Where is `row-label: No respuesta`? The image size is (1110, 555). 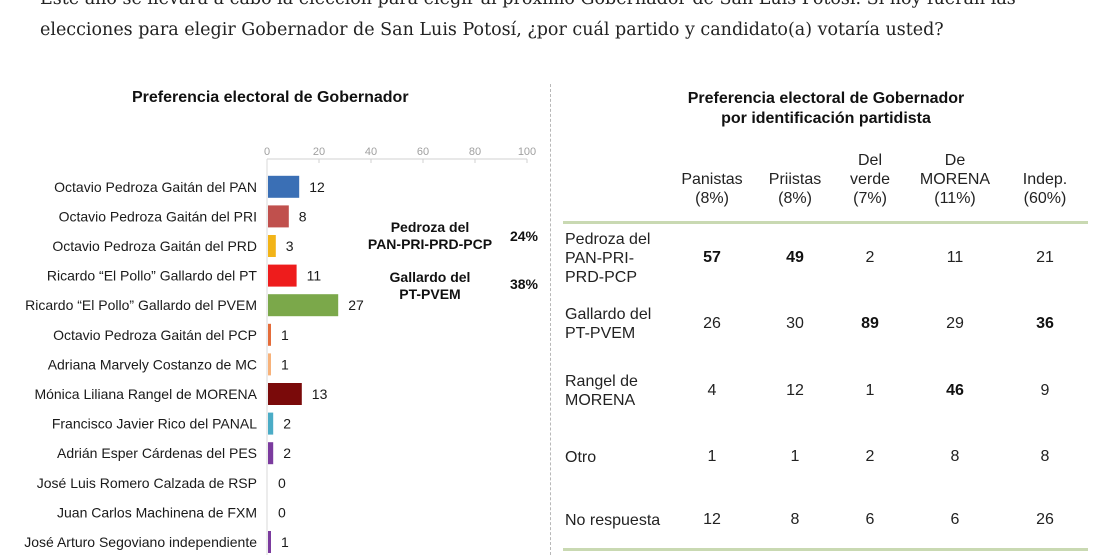
row-label: No respuesta is located at coordinates (613, 520).